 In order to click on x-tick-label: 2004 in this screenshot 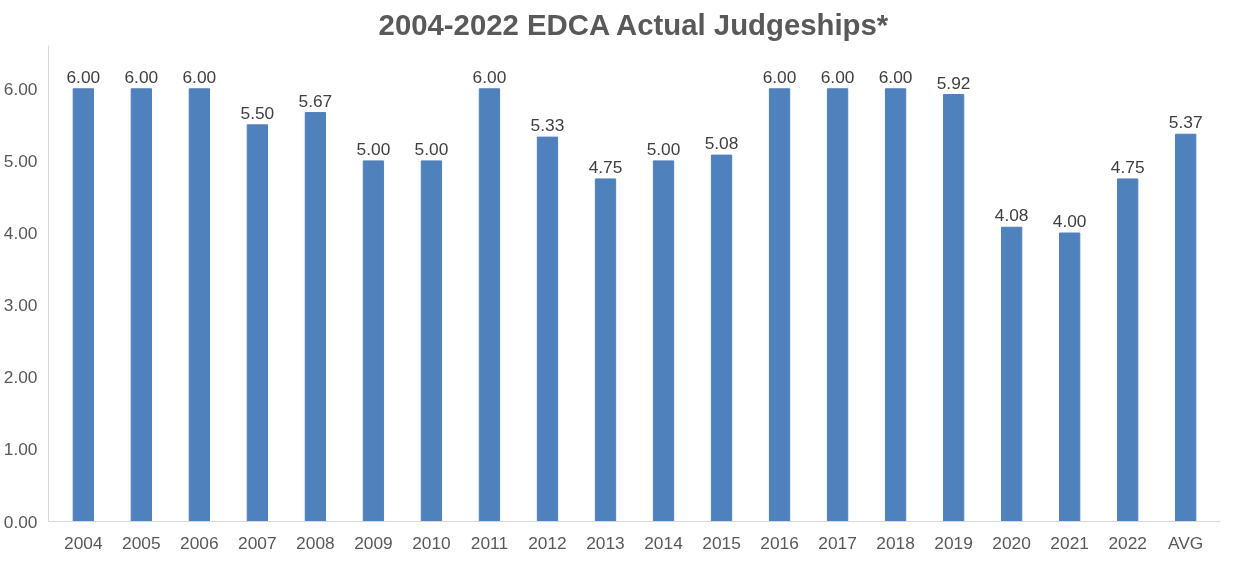, I will do `click(83, 542)`.